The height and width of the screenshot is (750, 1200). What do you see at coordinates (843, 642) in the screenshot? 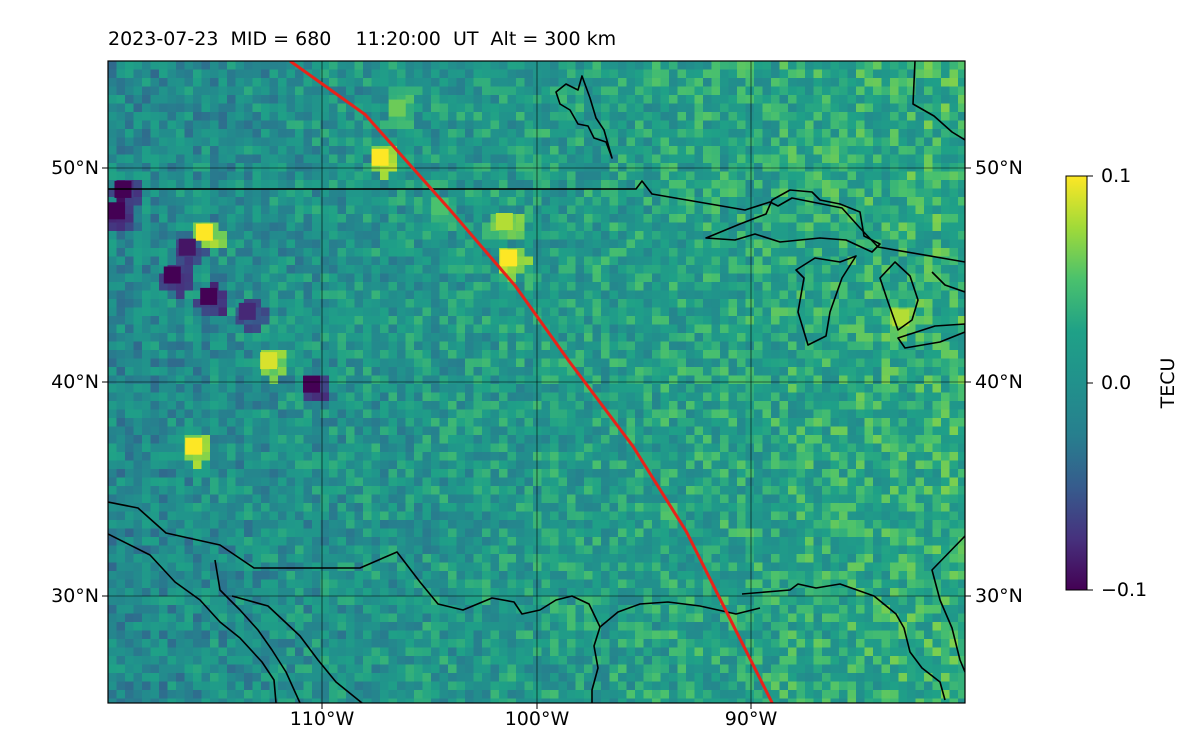
I see `gulf-coast-us` at bounding box center [843, 642].